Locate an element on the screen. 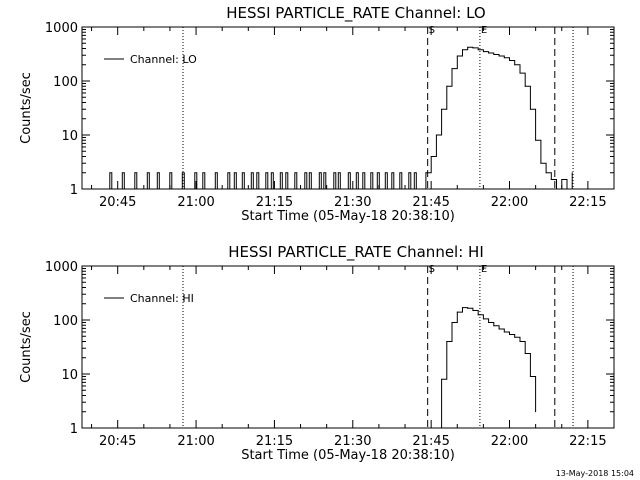 The width and height of the screenshot is (640, 480). chart-title: HESSI PARTICLE_RATE Channel: HI is located at coordinates (356, 252).